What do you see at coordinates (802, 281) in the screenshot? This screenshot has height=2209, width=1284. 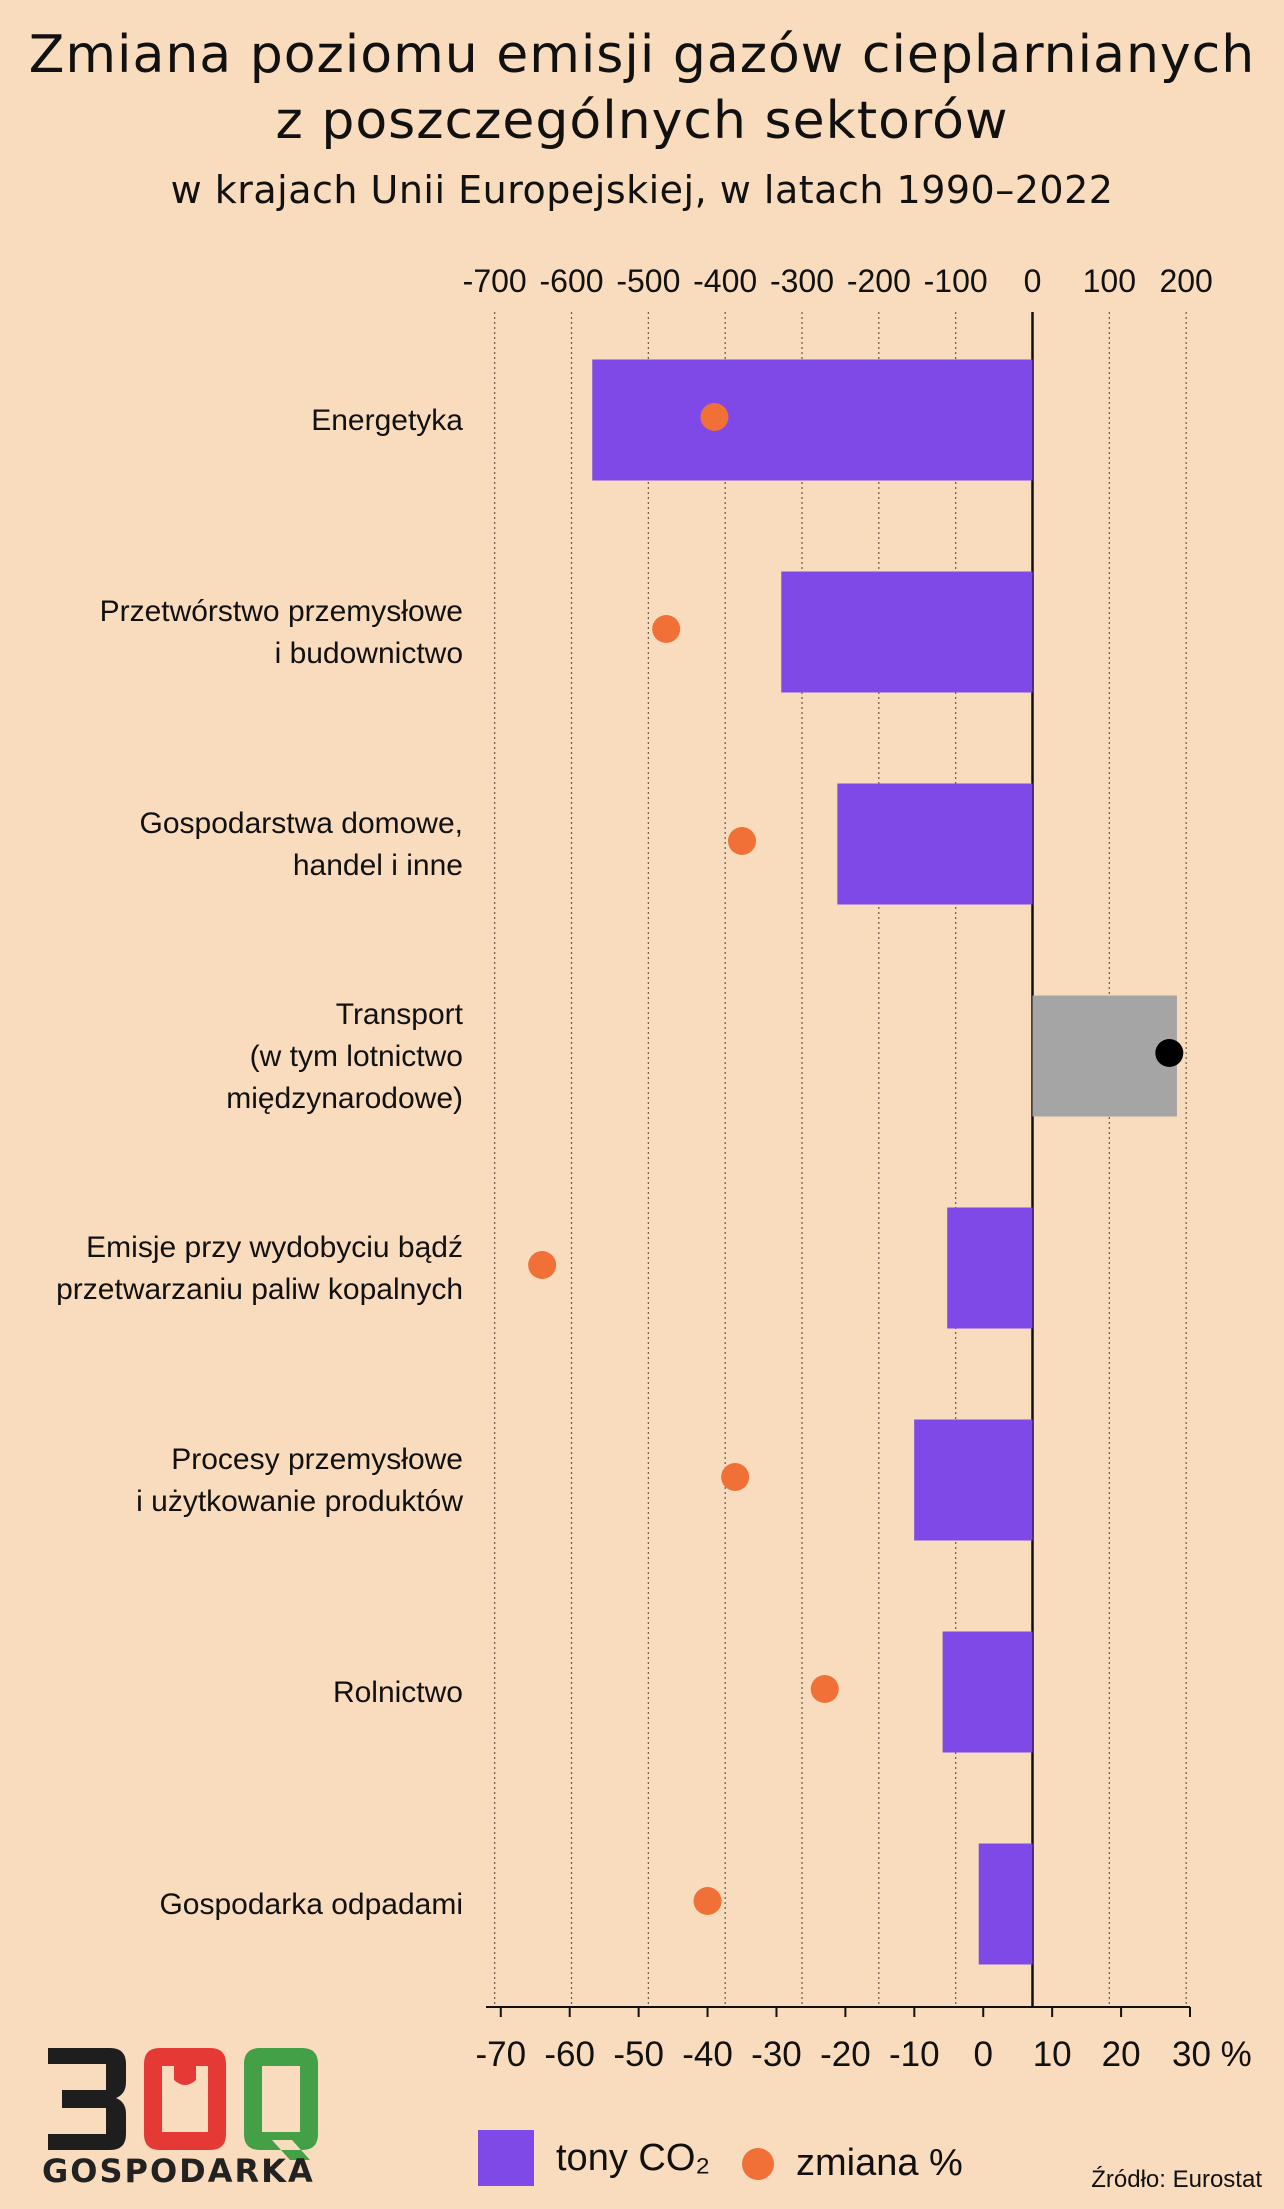 I see `top-tick-label: -300` at bounding box center [802, 281].